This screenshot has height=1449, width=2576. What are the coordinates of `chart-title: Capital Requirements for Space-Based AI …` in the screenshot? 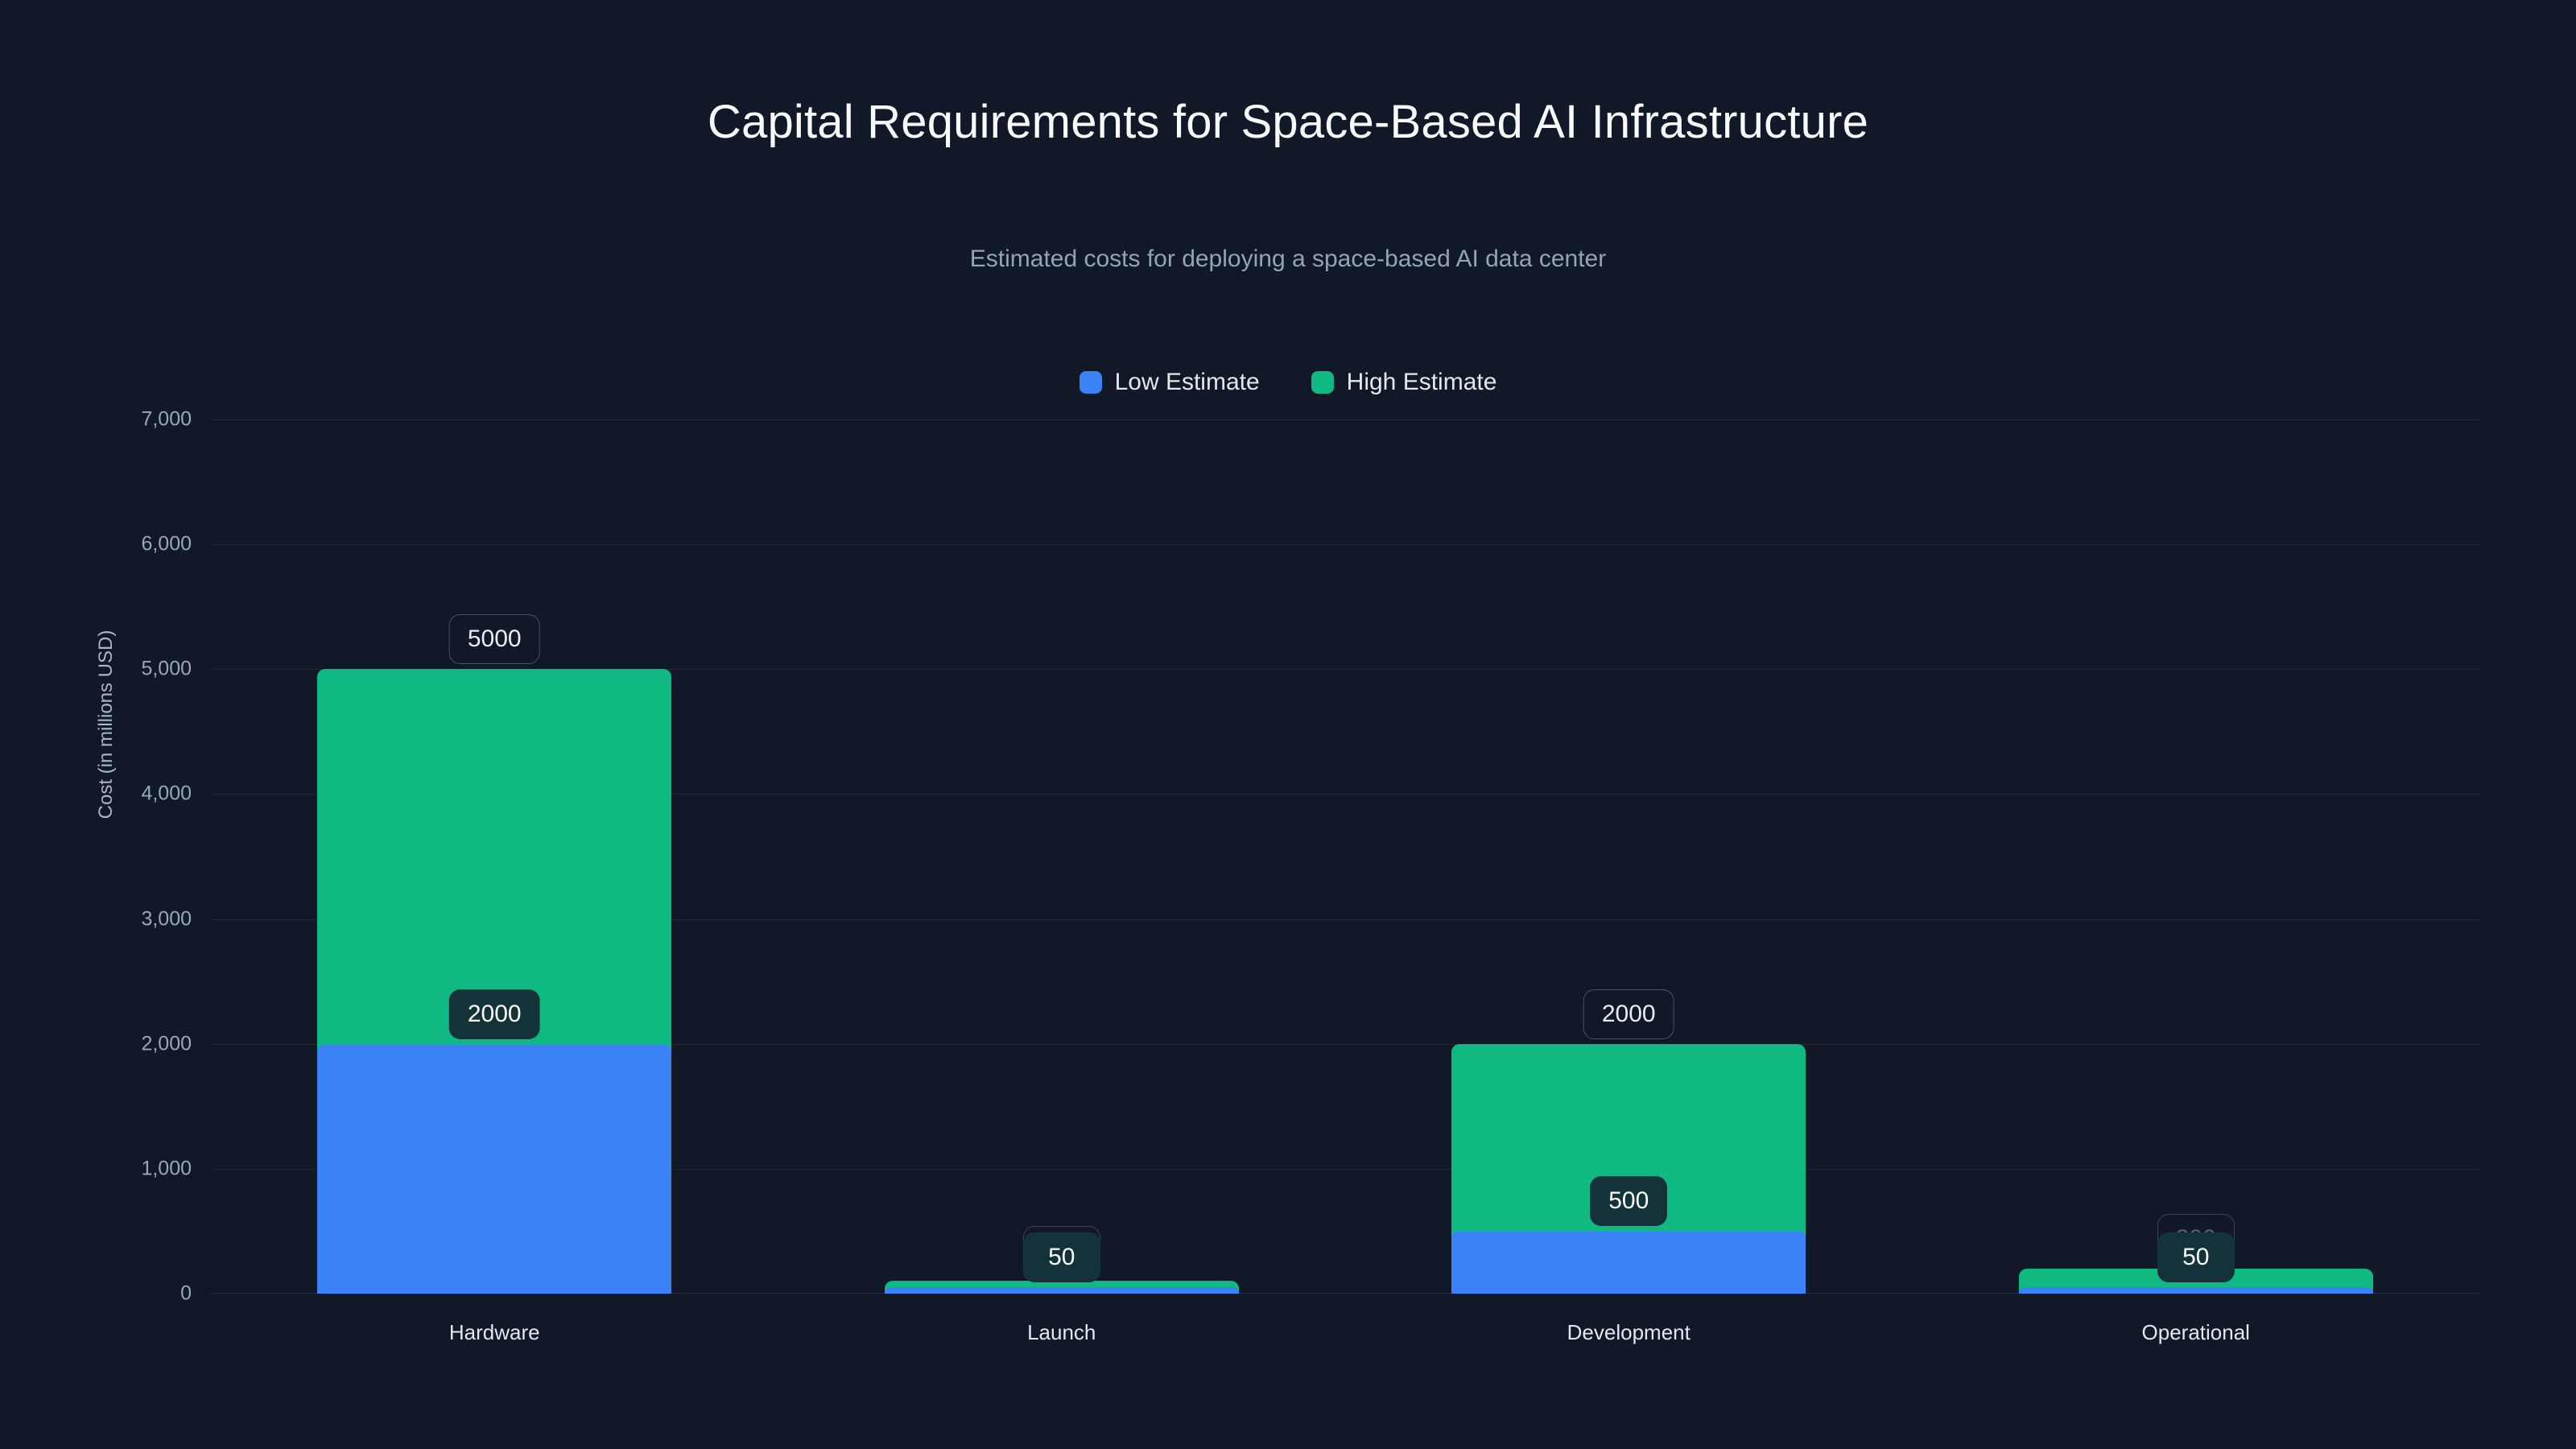 It's located at (1288, 122).